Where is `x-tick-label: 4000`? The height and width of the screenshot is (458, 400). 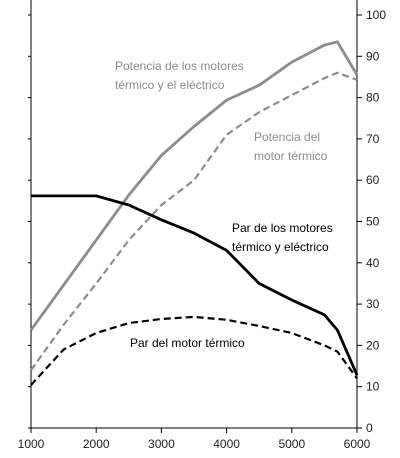
x-tick-label: 4000 is located at coordinates (226, 444).